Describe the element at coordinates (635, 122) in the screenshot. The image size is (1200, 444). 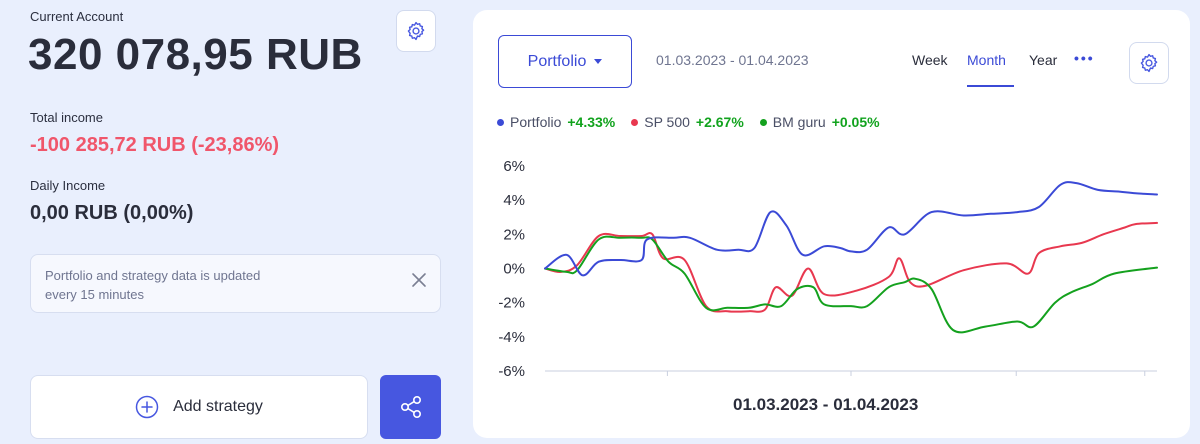
I see `legend-dot-sp500` at that location.